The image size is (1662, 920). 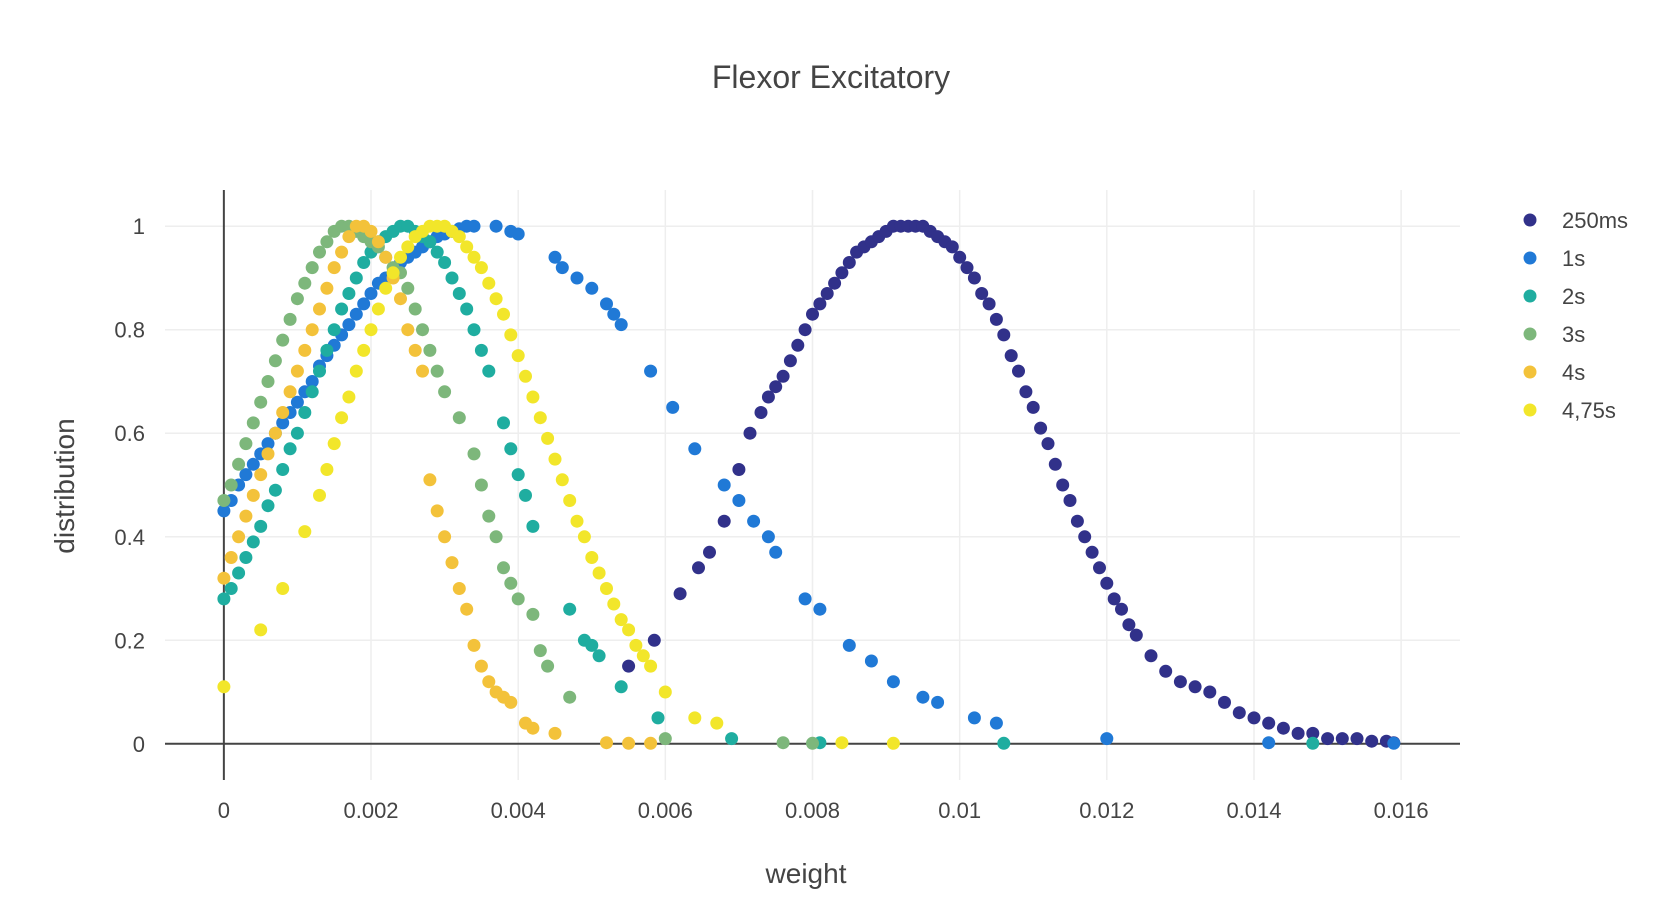 I want to click on legend-item: 4s, so click(x=1554, y=372).